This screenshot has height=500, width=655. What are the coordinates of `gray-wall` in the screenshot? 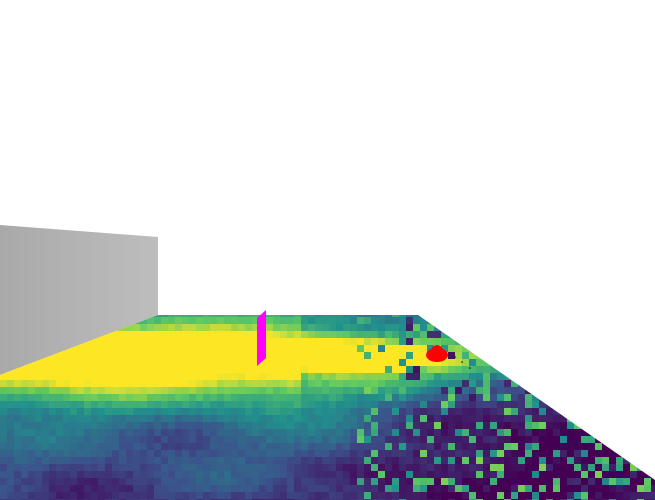 It's located at (79, 300).